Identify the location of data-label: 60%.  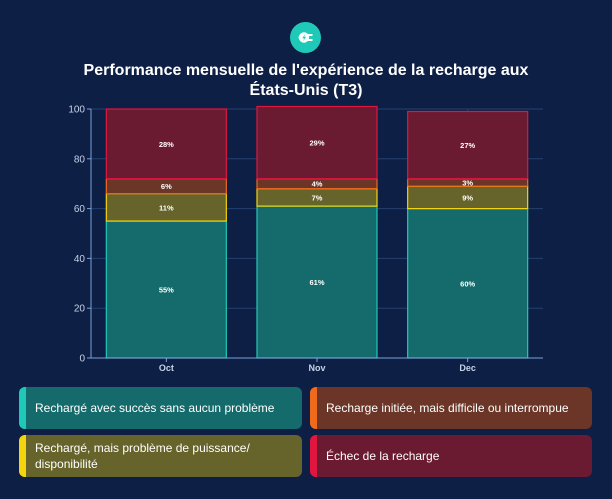
(467, 283).